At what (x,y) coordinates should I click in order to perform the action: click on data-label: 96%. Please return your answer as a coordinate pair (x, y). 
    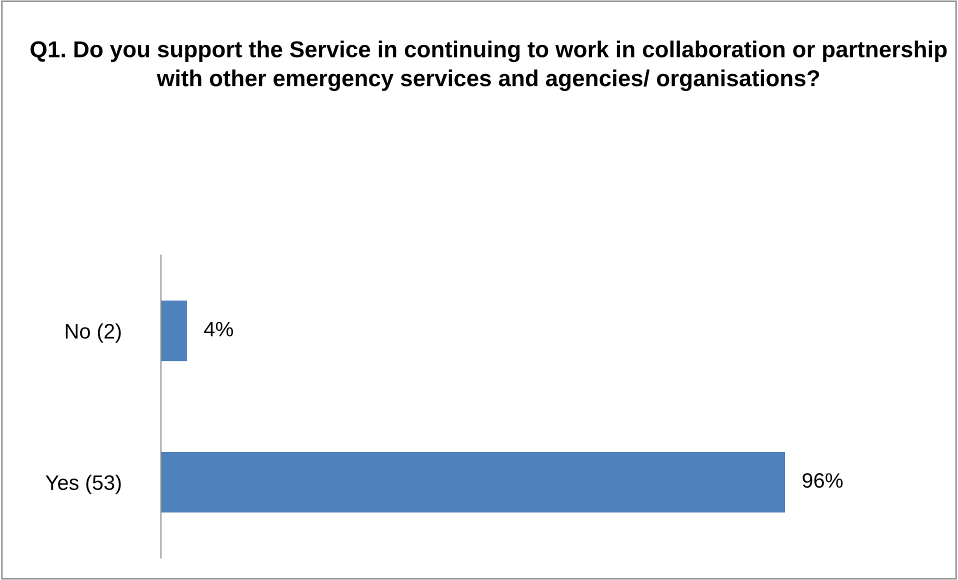
    Looking at the image, I should click on (822, 480).